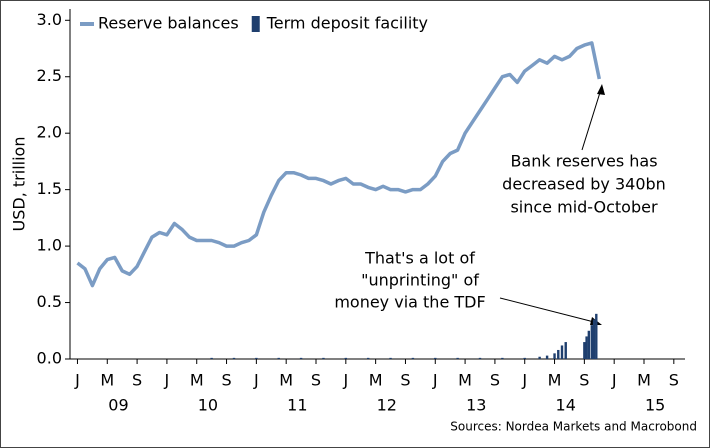 This screenshot has height=448, width=710. What do you see at coordinates (573, 427) in the screenshot?
I see `source: Sources: Nordea Markets and Macrobond` at bounding box center [573, 427].